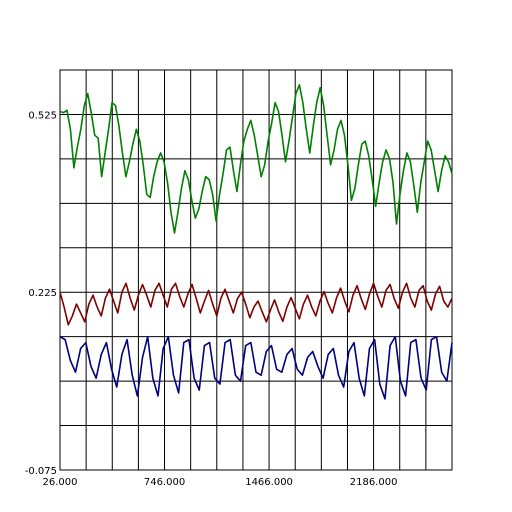 The height and width of the screenshot is (512, 512). I want to click on x-tick-labels: 26.000 746.000 1466.000 2186.000, so click(220, 482).